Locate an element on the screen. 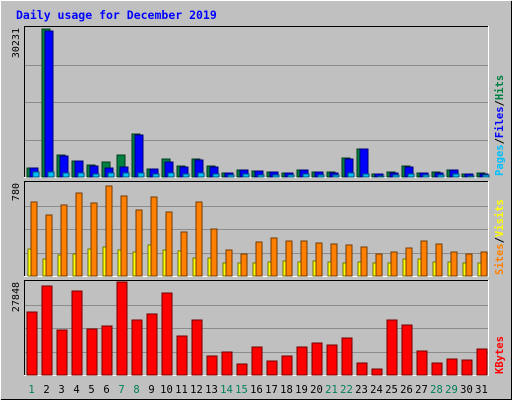  x-tick-label-20: 20 is located at coordinates (316, 390).